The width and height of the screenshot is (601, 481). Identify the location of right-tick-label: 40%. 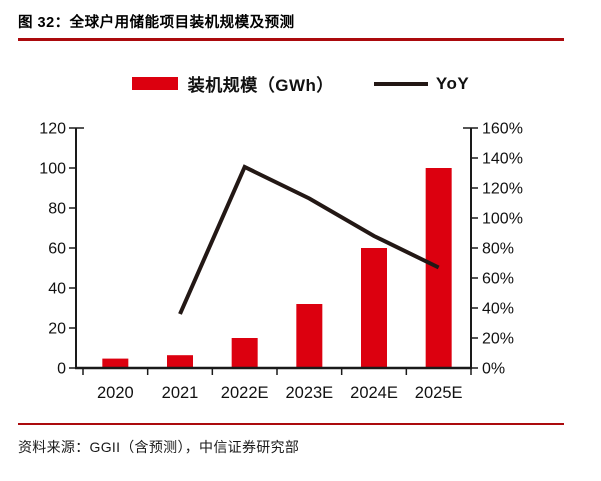
(498, 309).